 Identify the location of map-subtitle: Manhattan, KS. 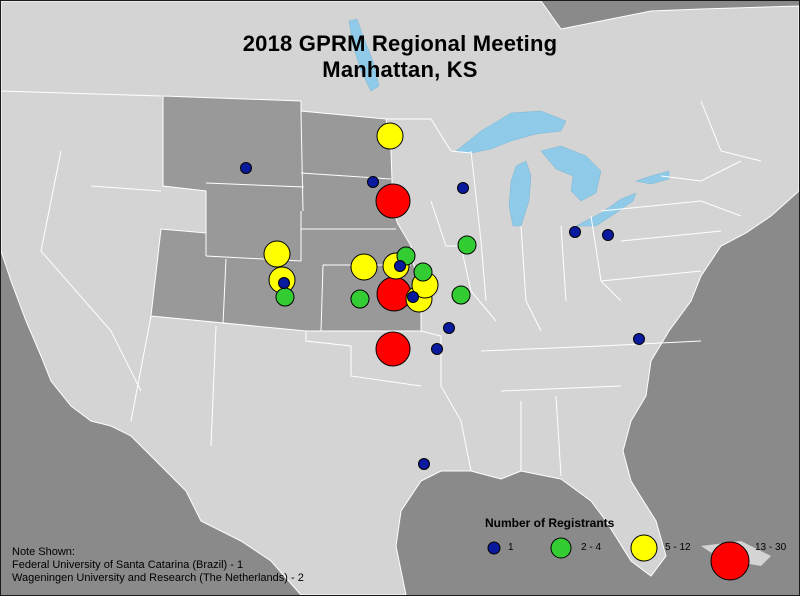
(400, 69).